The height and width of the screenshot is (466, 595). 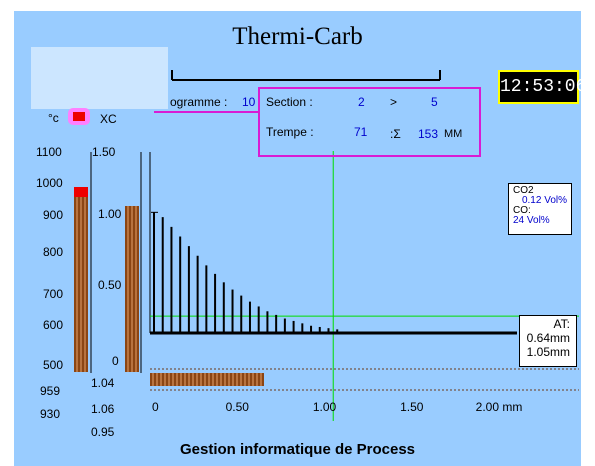 I want to click on section-current: 2, so click(x=361, y=102).